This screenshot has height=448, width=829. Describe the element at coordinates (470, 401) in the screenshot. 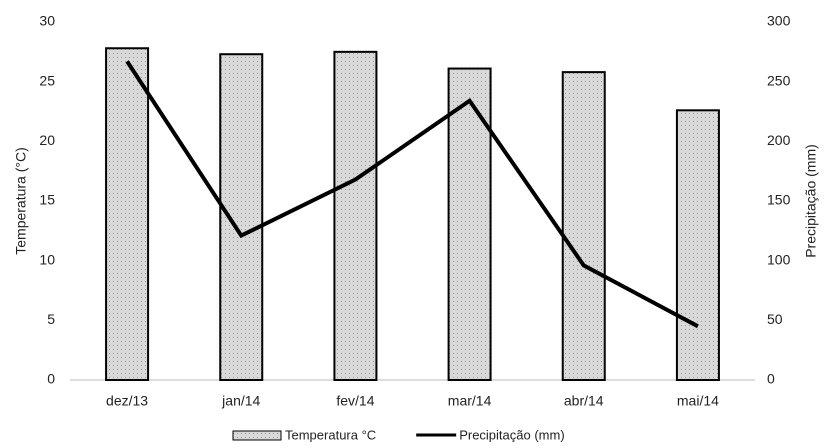

I see `x-tick-label: mar/14` at that location.